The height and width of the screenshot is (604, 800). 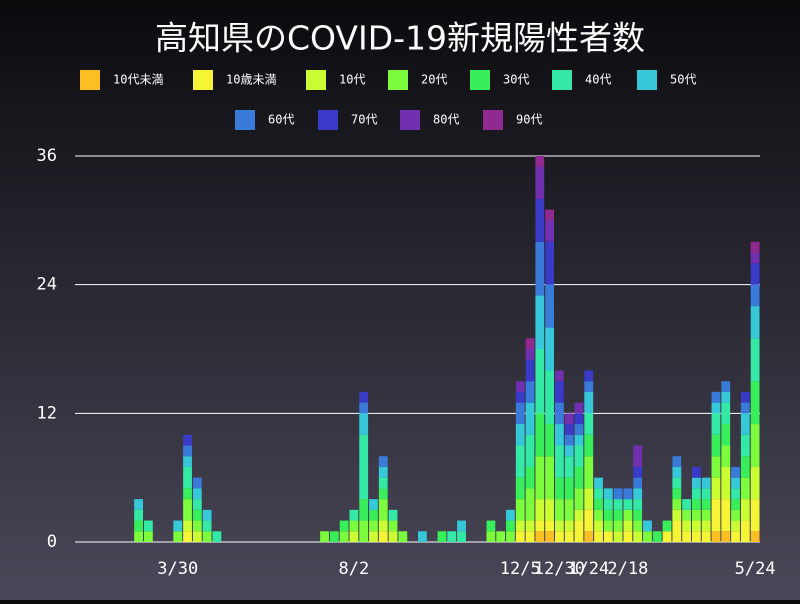 I want to click on x-tick-label: 1/24, so click(x=588, y=569).